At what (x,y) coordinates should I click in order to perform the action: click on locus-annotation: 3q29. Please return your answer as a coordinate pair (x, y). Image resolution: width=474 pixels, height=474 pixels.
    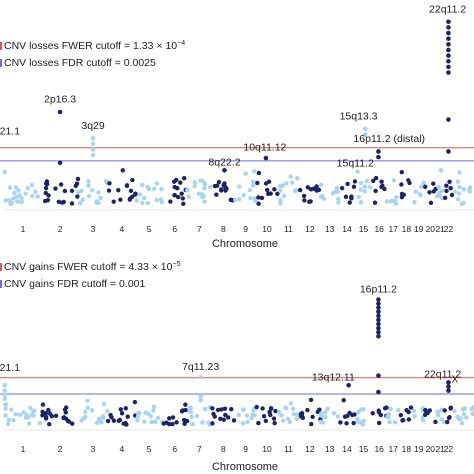
    Looking at the image, I should click on (93, 126).